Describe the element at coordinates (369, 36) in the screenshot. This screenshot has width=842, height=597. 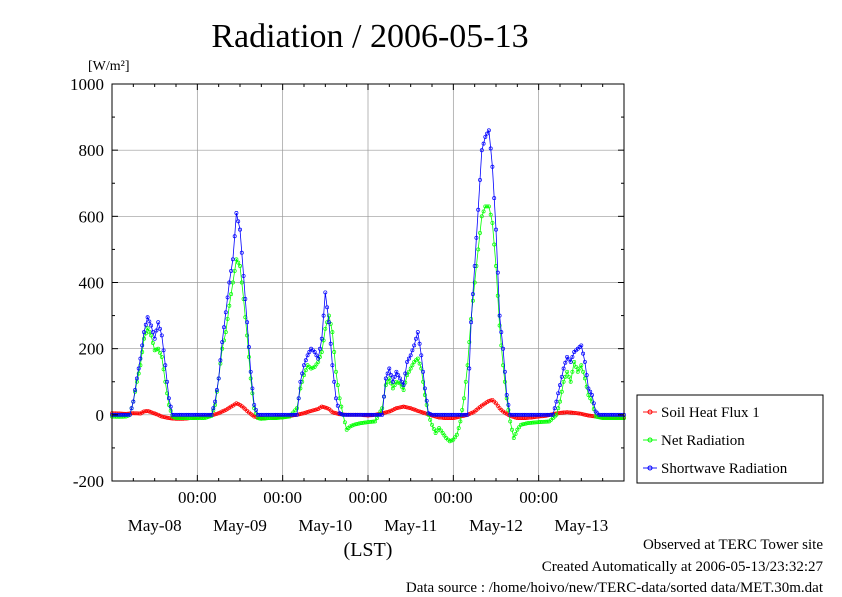
I see `chart-title: Radiation / 2006-05-13` at that location.